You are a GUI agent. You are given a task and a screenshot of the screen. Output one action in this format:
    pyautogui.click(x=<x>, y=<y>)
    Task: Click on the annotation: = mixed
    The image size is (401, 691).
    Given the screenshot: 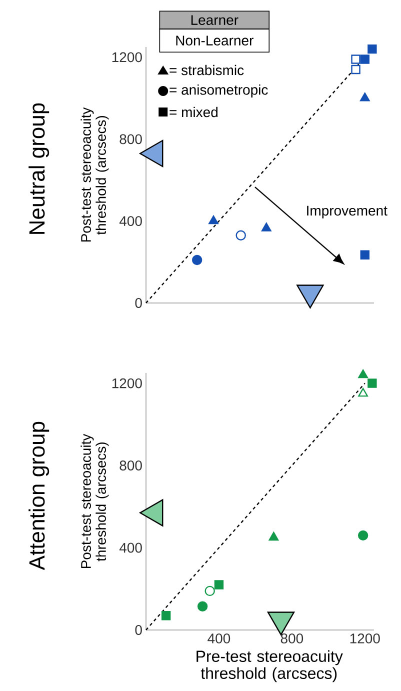 What is the action you would take?
    pyautogui.click(x=194, y=112)
    